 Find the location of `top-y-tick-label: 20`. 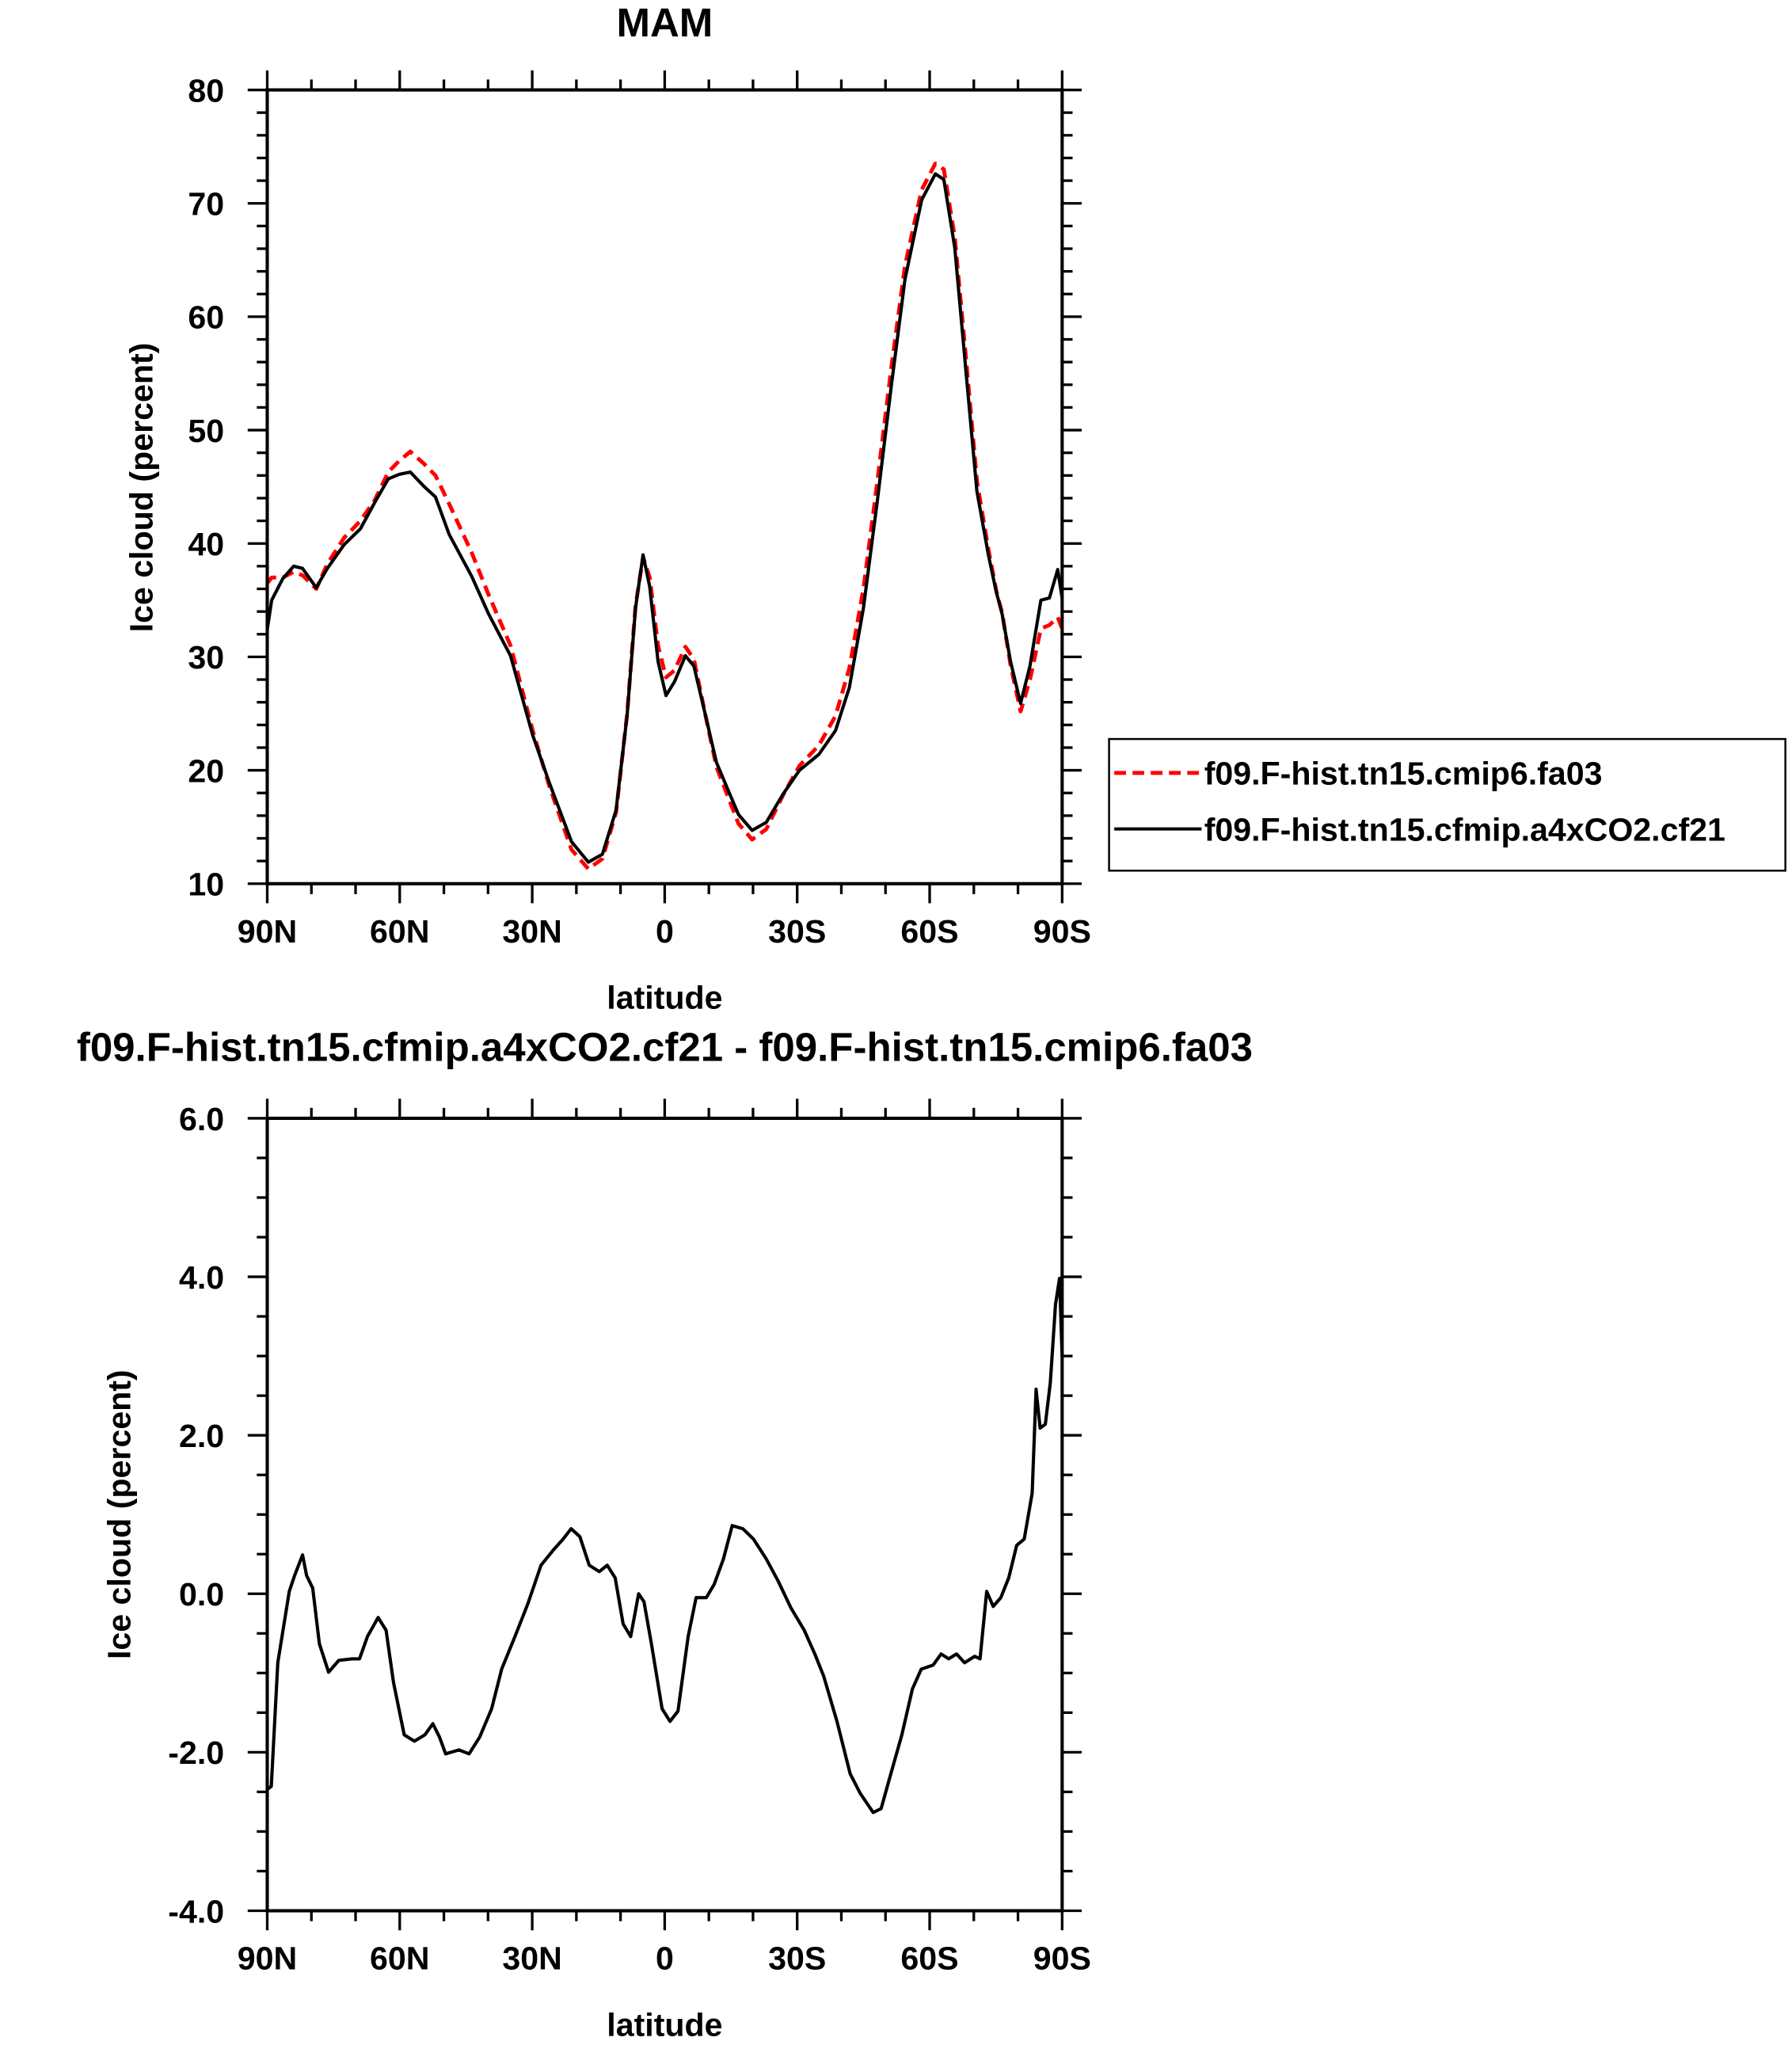

top-y-tick-label: 20 is located at coordinates (206, 770).